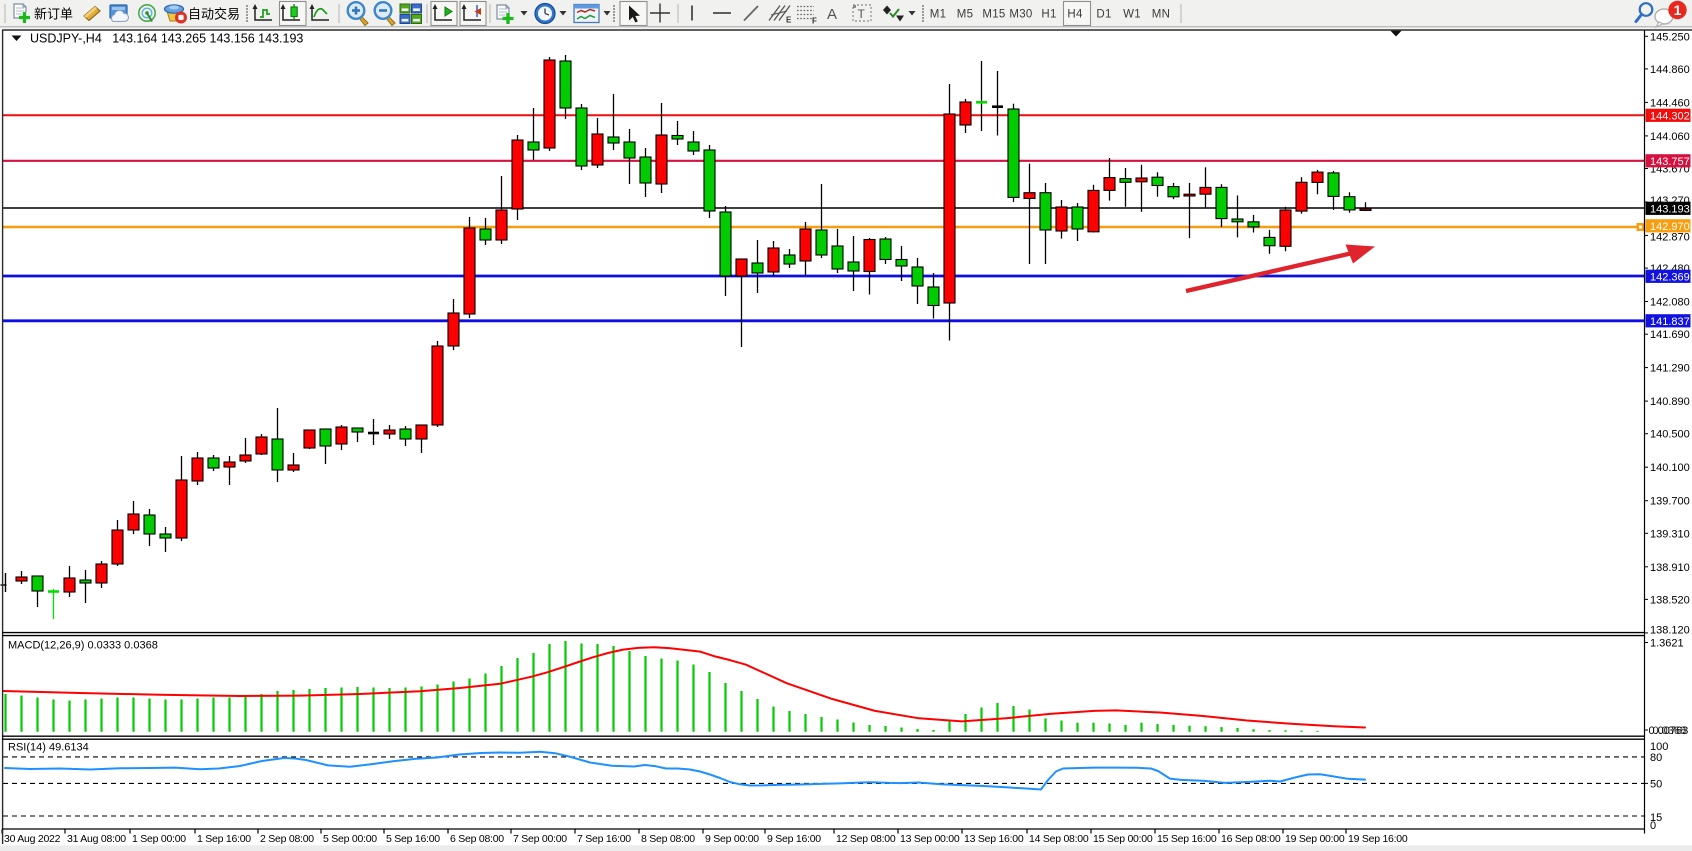 This screenshot has width=1692, height=851. Describe the element at coordinates (1670, 502) in the screenshot. I see `svg-text: 139.700` at that location.